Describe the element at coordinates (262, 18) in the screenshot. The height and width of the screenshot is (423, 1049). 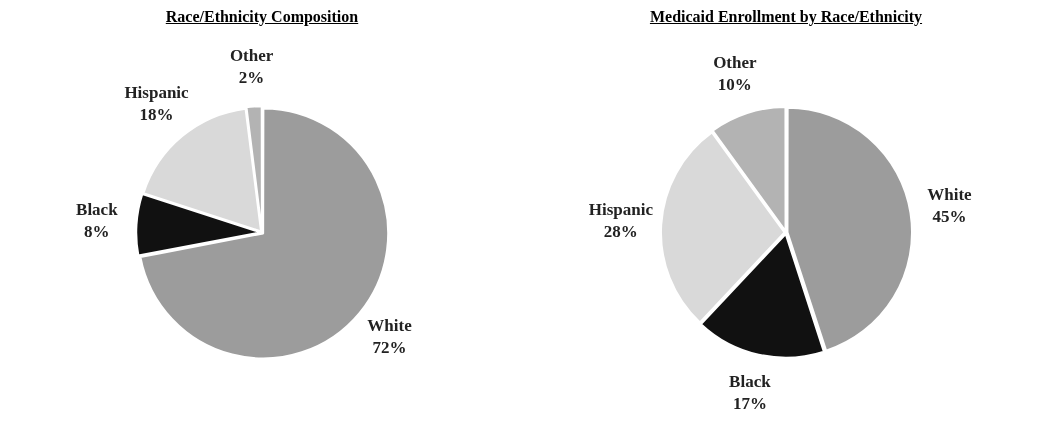
I see `chart-title: Race/Ethnicity Composition` at that location.